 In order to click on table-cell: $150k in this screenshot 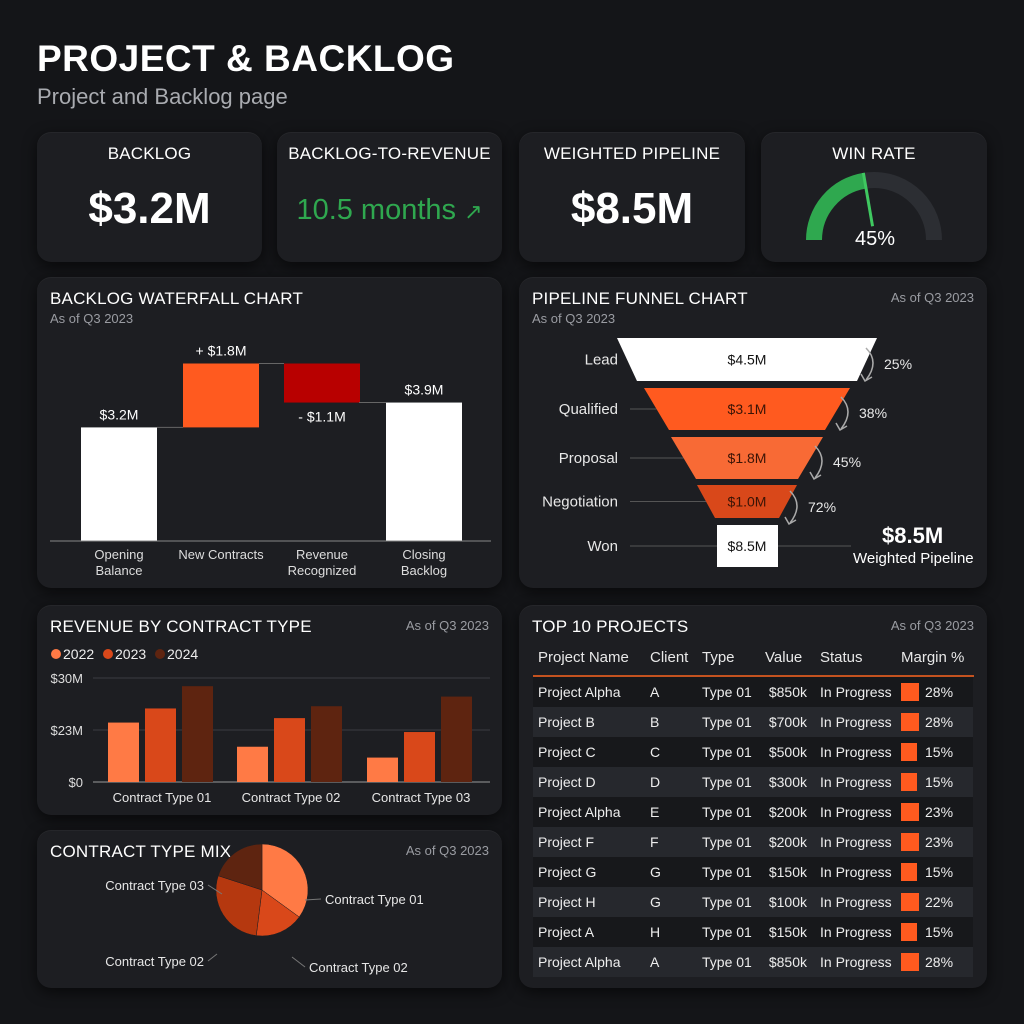, I will do `click(787, 932)`.